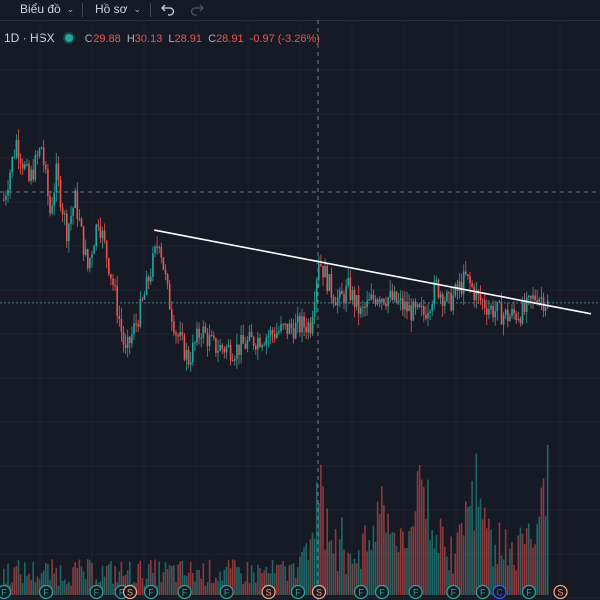  I want to click on event-marker-label: F, so click(4, 593).